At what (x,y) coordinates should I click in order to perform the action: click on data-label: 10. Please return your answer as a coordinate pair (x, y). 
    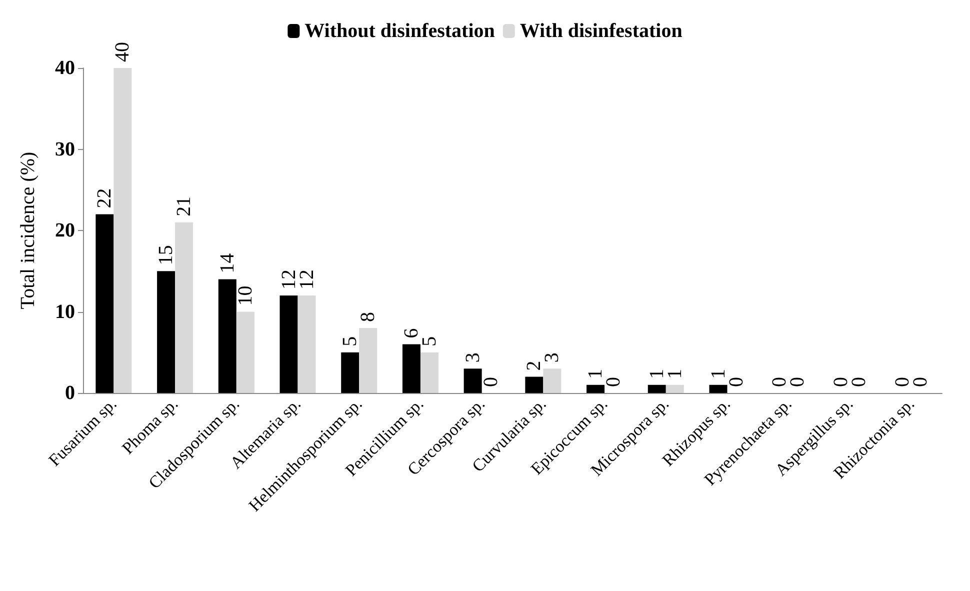
    Looking at the image, I should click on (245, 296).